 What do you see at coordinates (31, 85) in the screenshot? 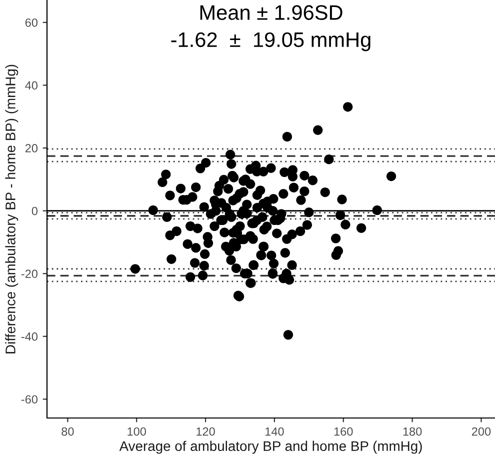
I see `y-tick-label: 40` at bounding box center [31, 85].